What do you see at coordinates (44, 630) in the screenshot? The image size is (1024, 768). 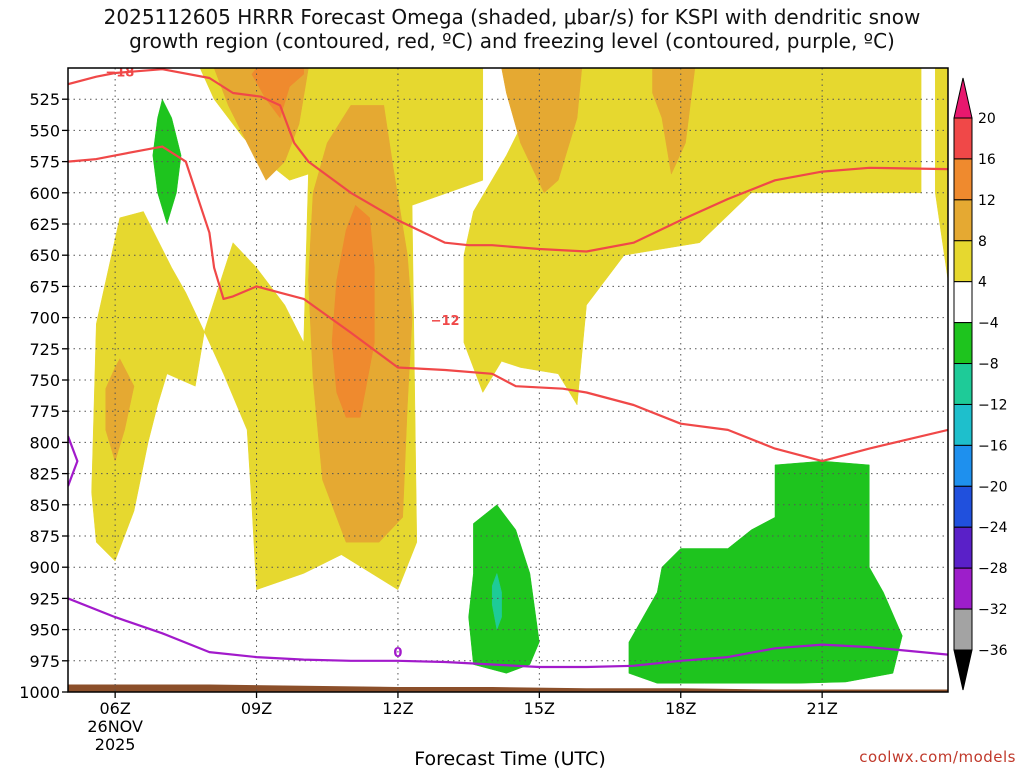 I see `y-tick-label-950: 950` at bounding box center [44, 630].